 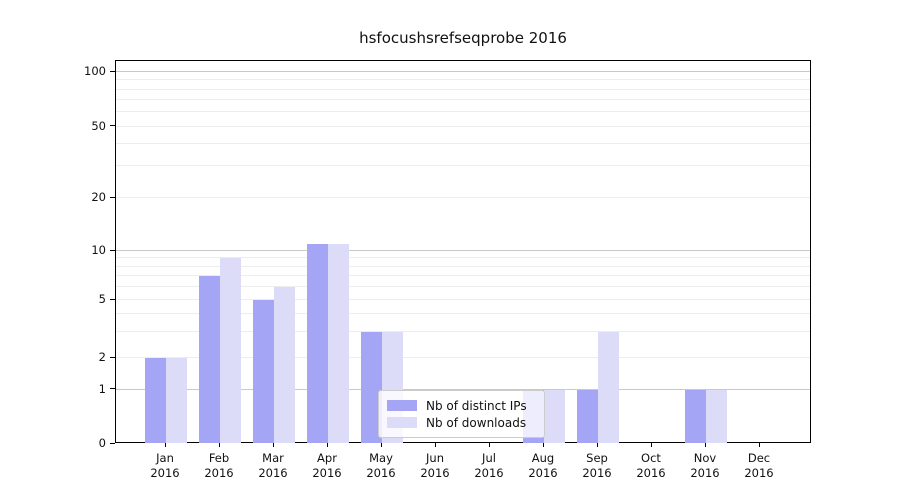 I want to click on bar-aug-downloads, so click(x=554, y=416).